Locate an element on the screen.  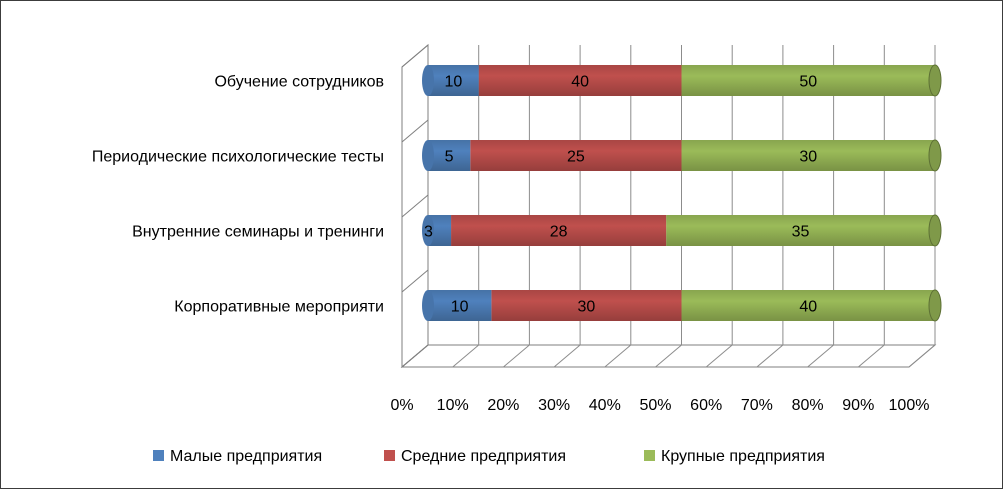
data-label: 28 is located at coordinates (559, 232).